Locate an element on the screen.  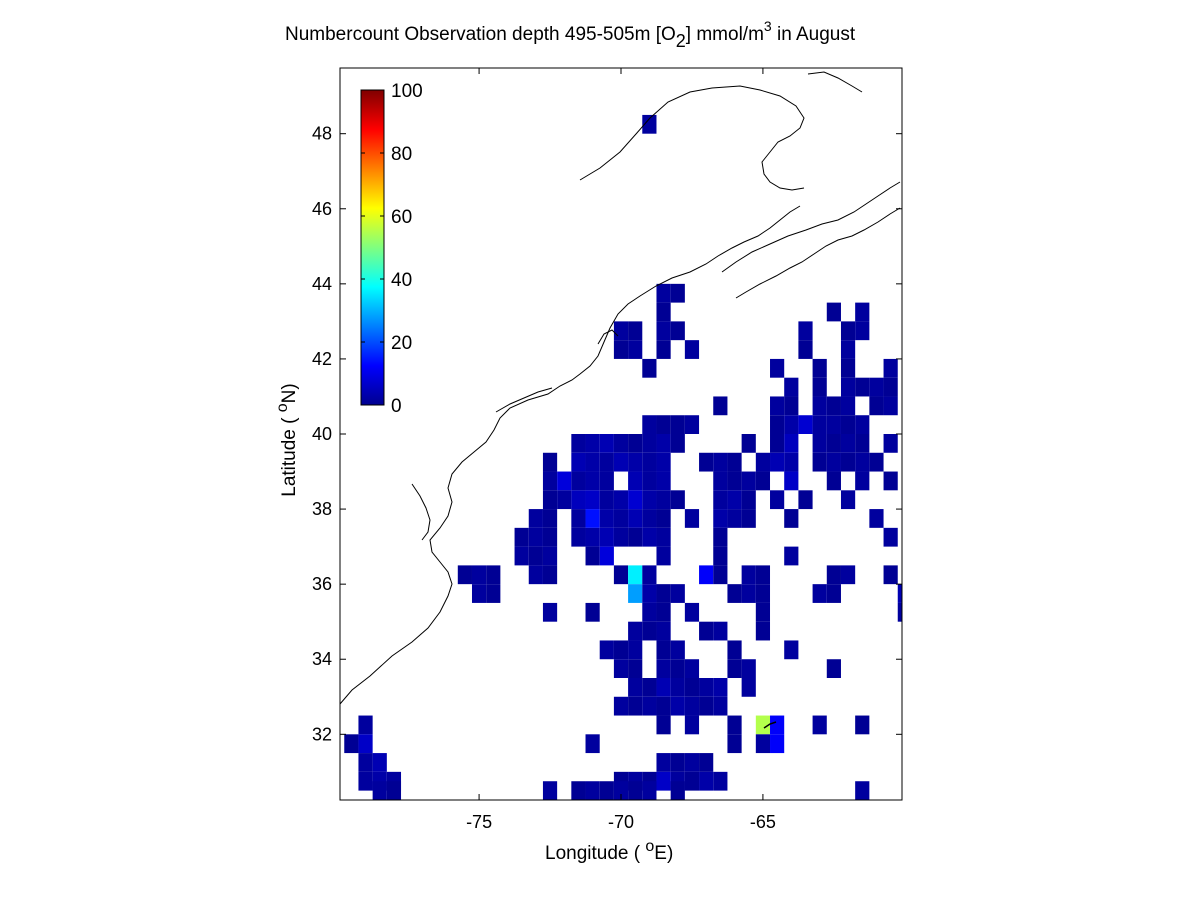
coastline-newfoundland is located at coordinates (835, 82).